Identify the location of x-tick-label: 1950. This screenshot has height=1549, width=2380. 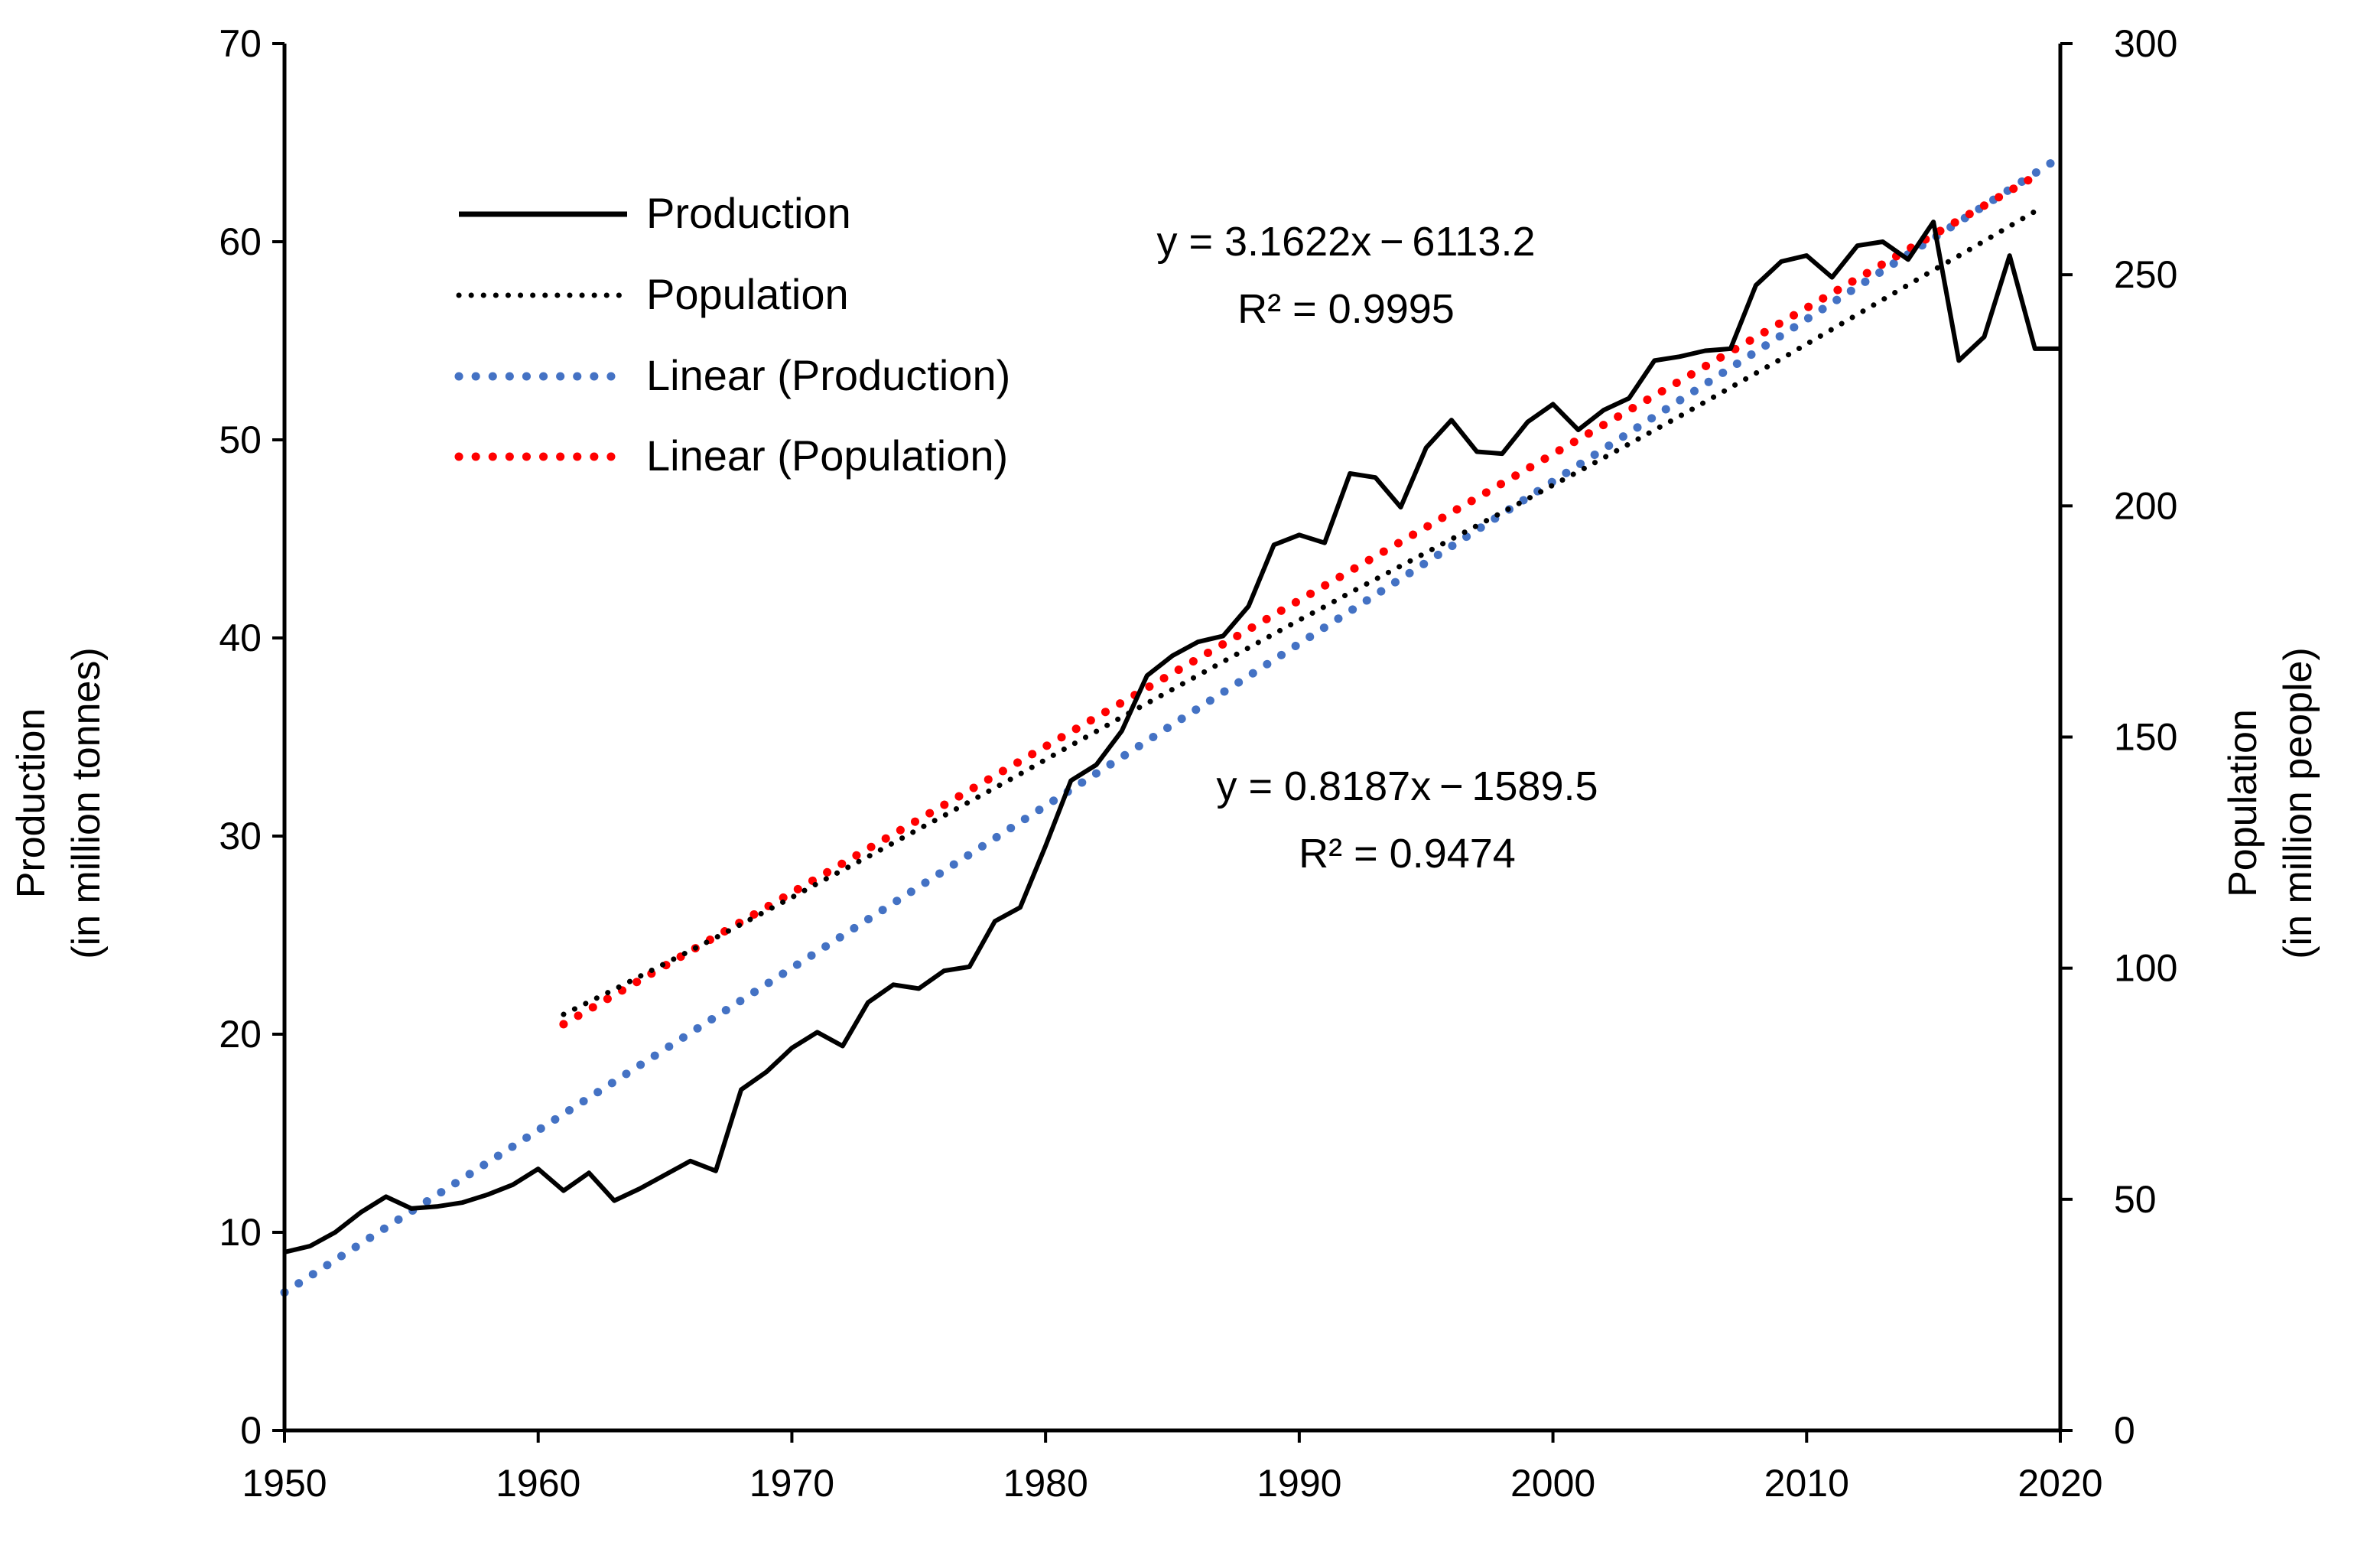
(284, 1483).